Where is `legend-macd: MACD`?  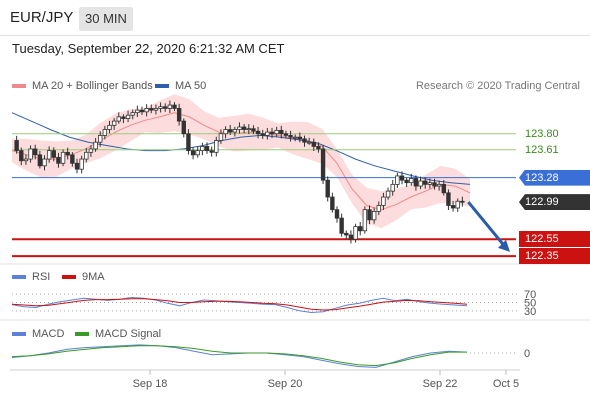 legend-macd: MACD is located at coordinates (38, 334).